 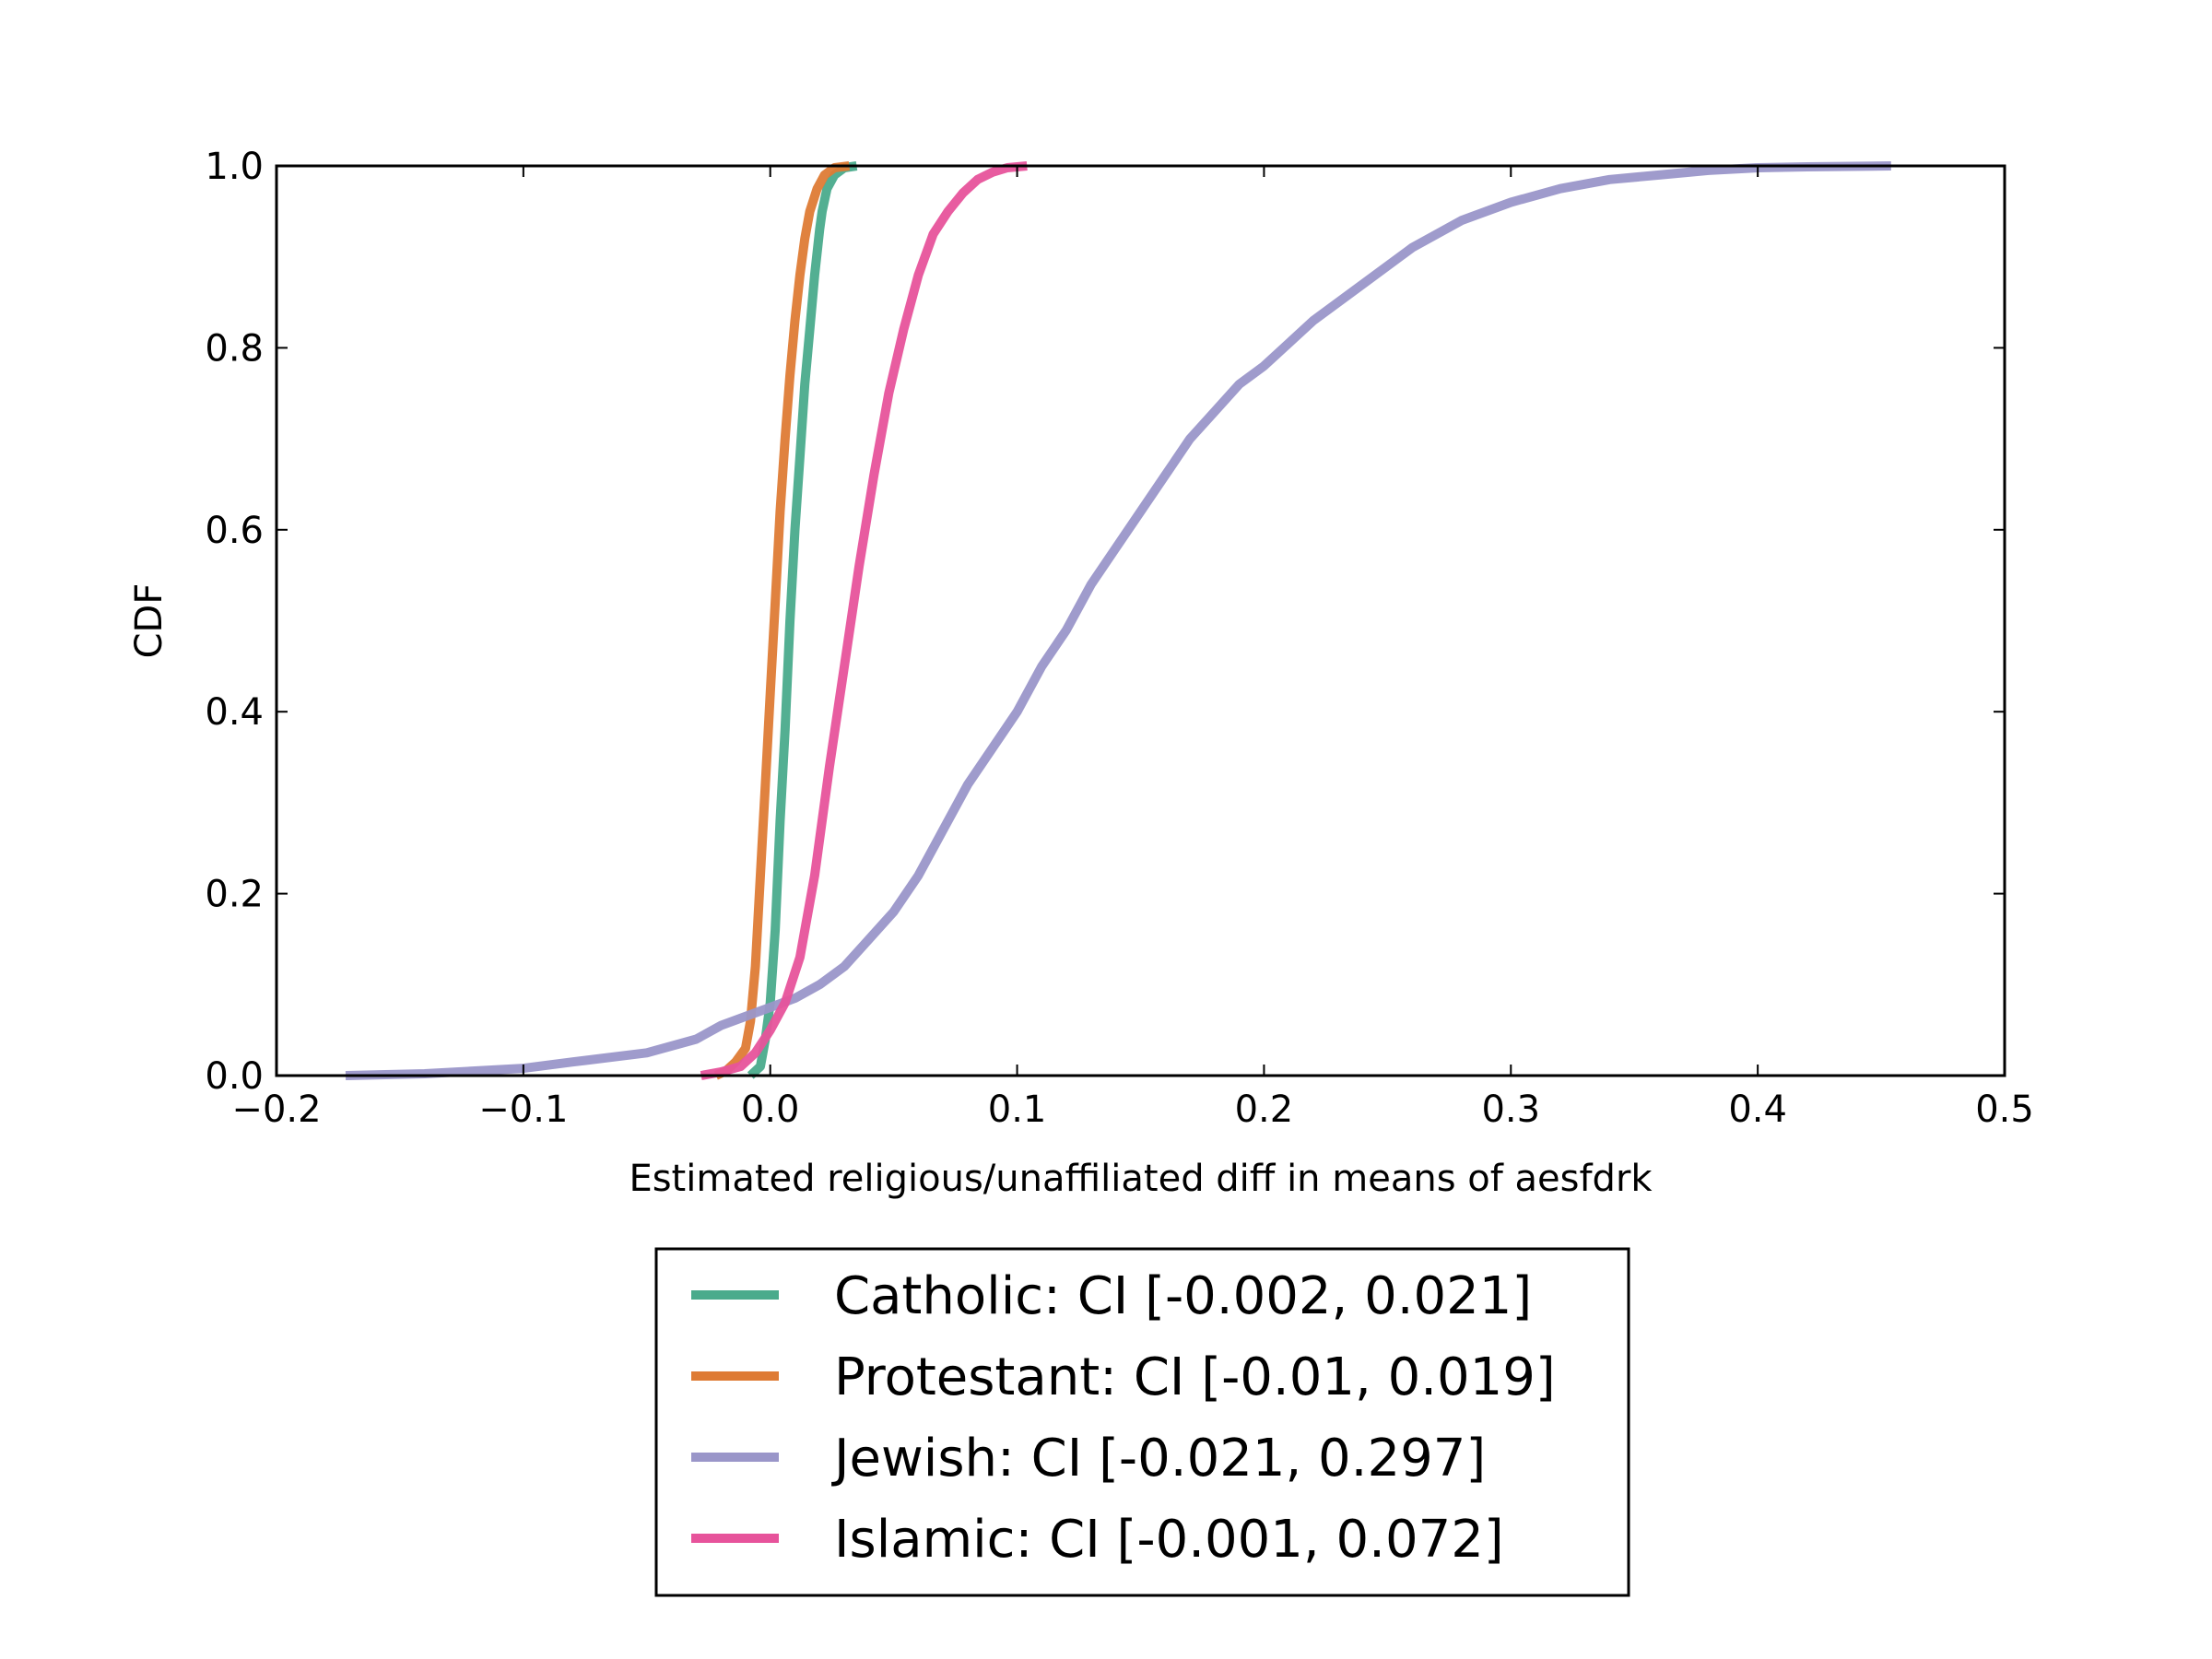 What do you see at coordinates (234, 531) in the screenshot?
I see `y-tick-label: 0.6` at bounding box center [234, 531].